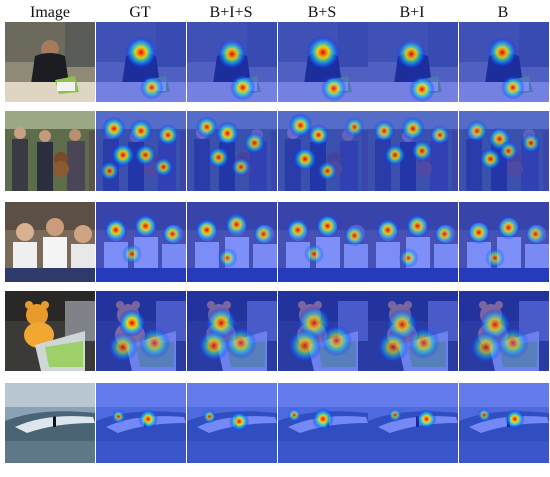 This screenshot has width=550, height=477. Describe the element at coordinates (50, 12) in the screenshot. I see `column-header-image: Image` at that location.